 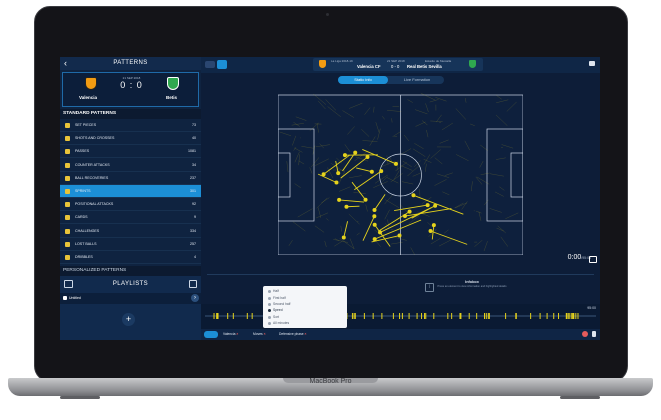 I want to click on pattern-row-positional-attacks: POSITIONAL ATTACKS 92, so click(x=130, y=205).